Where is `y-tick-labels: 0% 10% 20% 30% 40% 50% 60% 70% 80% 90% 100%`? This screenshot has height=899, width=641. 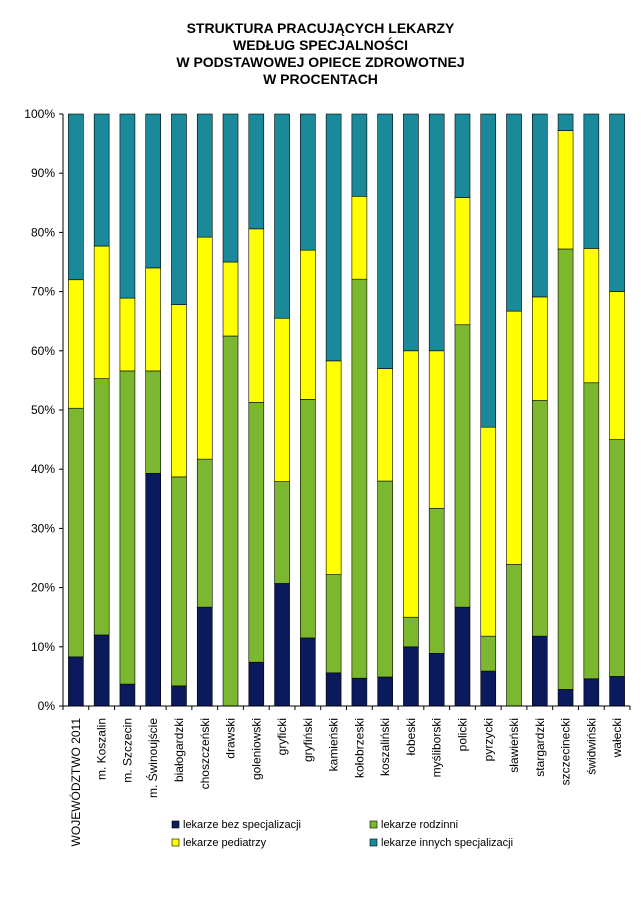 y-tick-labels: 0% 10% 20% 30% 40% 50% 60% 70% 80% 90% 100% is located at coordinates (39, 410).